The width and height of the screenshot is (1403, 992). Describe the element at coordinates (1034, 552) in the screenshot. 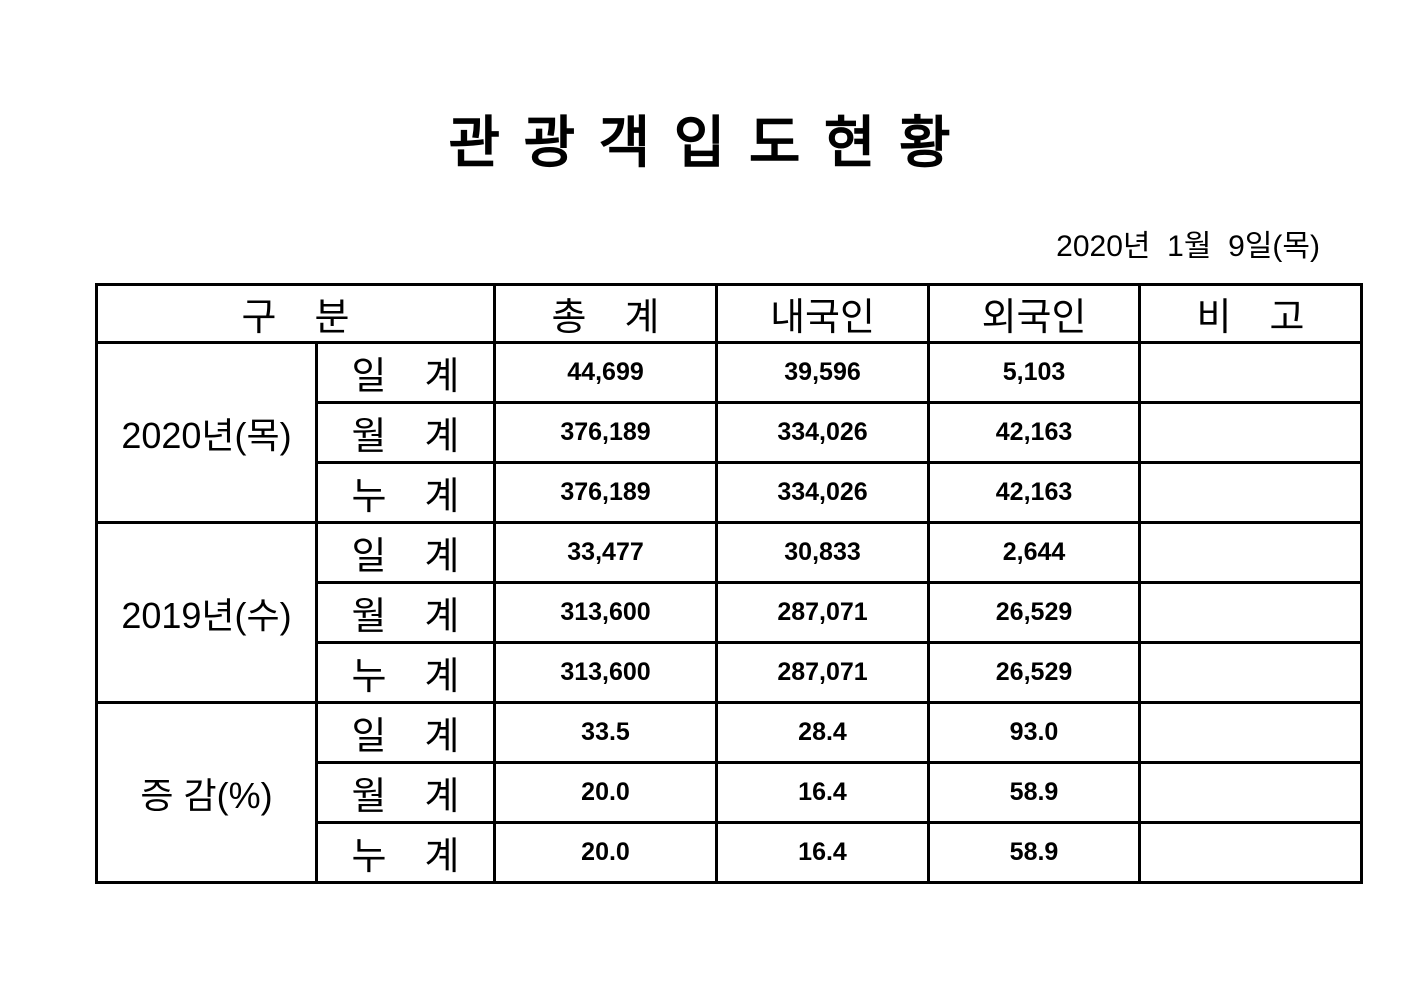

I see `foreign-value: 2,644` at that location.